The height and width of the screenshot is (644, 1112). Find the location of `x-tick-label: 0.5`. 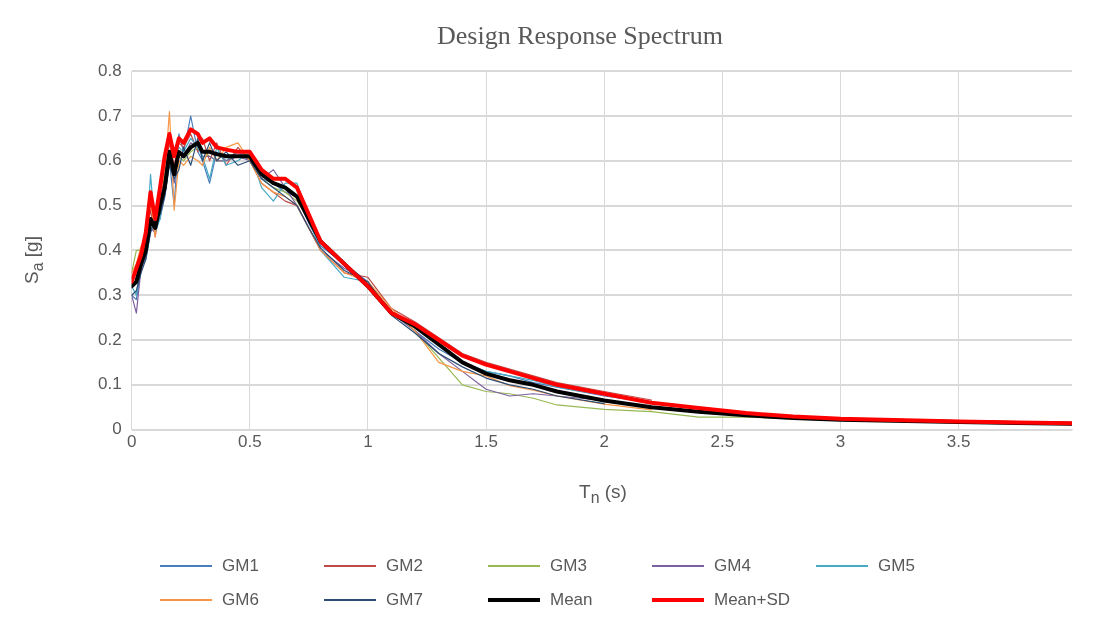

x-tick-label: 0.5 is located at coordinates (249, 442).